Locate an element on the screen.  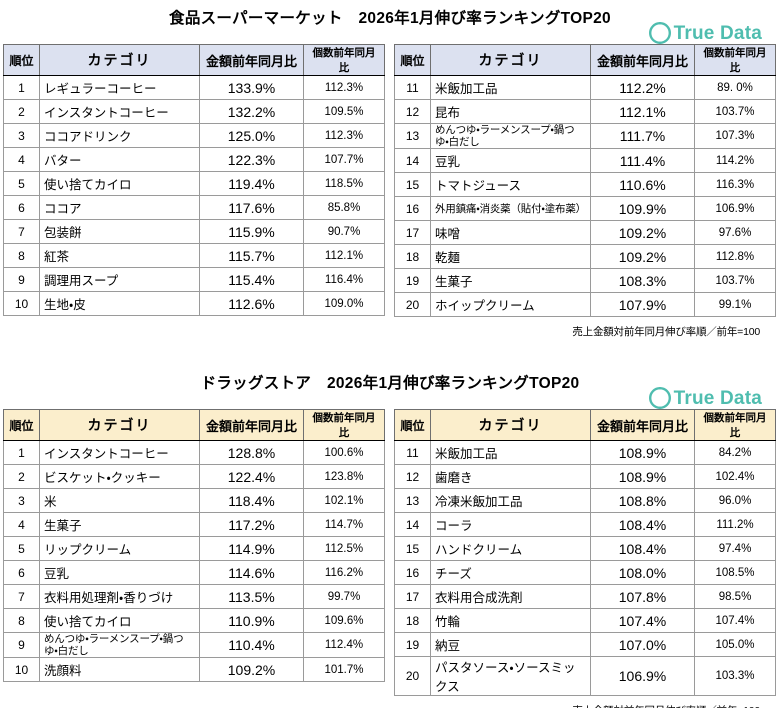
table-row: 11 米飯加工品 108.9% 84.2% is located at coordinates (585, 452).